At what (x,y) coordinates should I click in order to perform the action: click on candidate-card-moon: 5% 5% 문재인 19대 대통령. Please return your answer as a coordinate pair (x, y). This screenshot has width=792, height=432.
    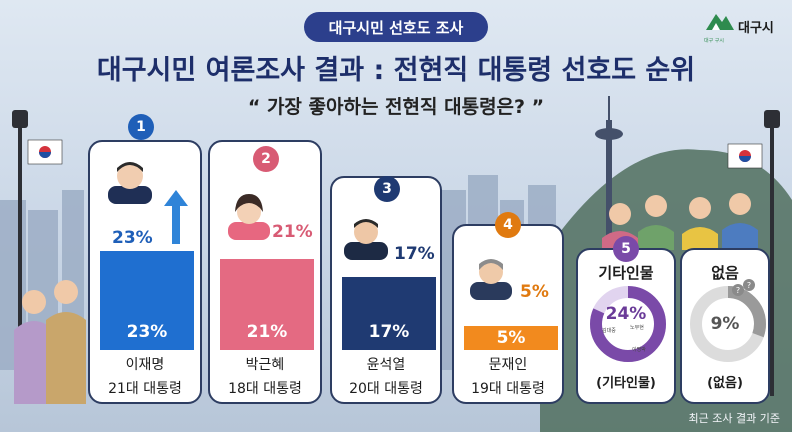
    Looking at the image, I should click on (508, 314).